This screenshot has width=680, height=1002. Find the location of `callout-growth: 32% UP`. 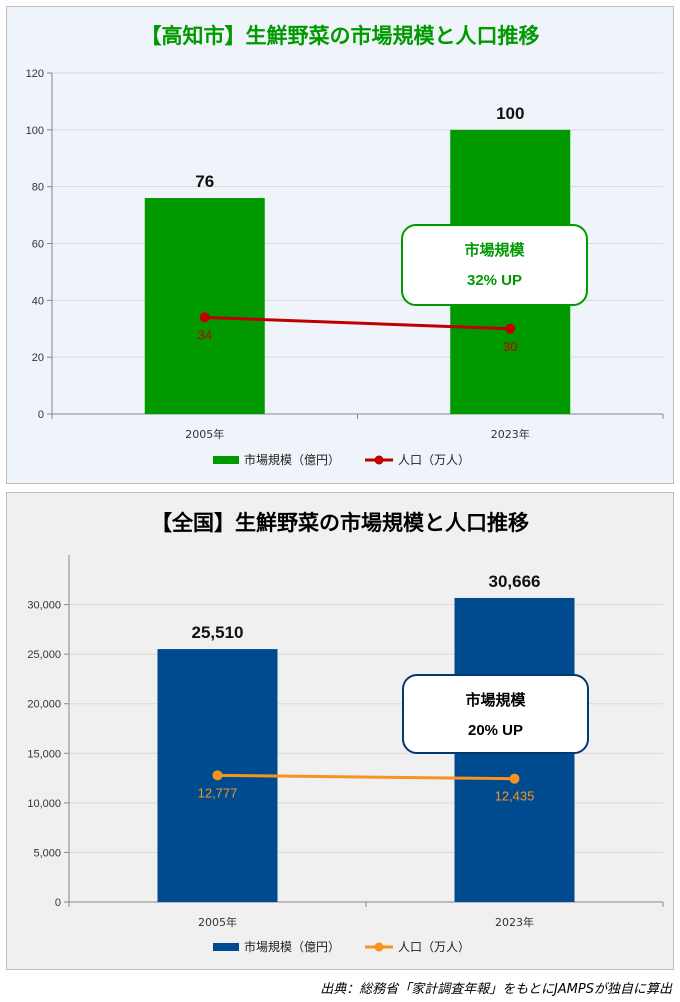

callout-growth: 32% UP is located at coordinates (494, 280).